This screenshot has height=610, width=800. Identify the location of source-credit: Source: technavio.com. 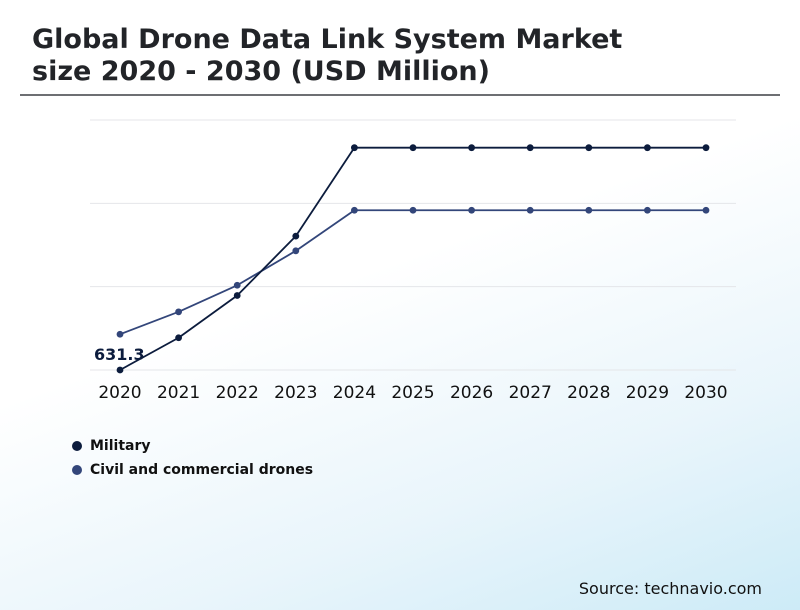
(670, 588).